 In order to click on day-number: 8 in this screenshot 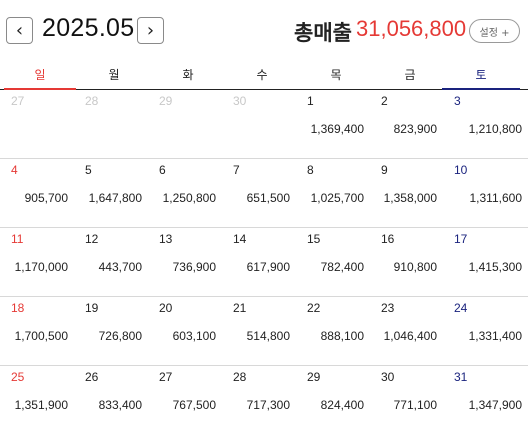, I will do `click(310, 170)`.